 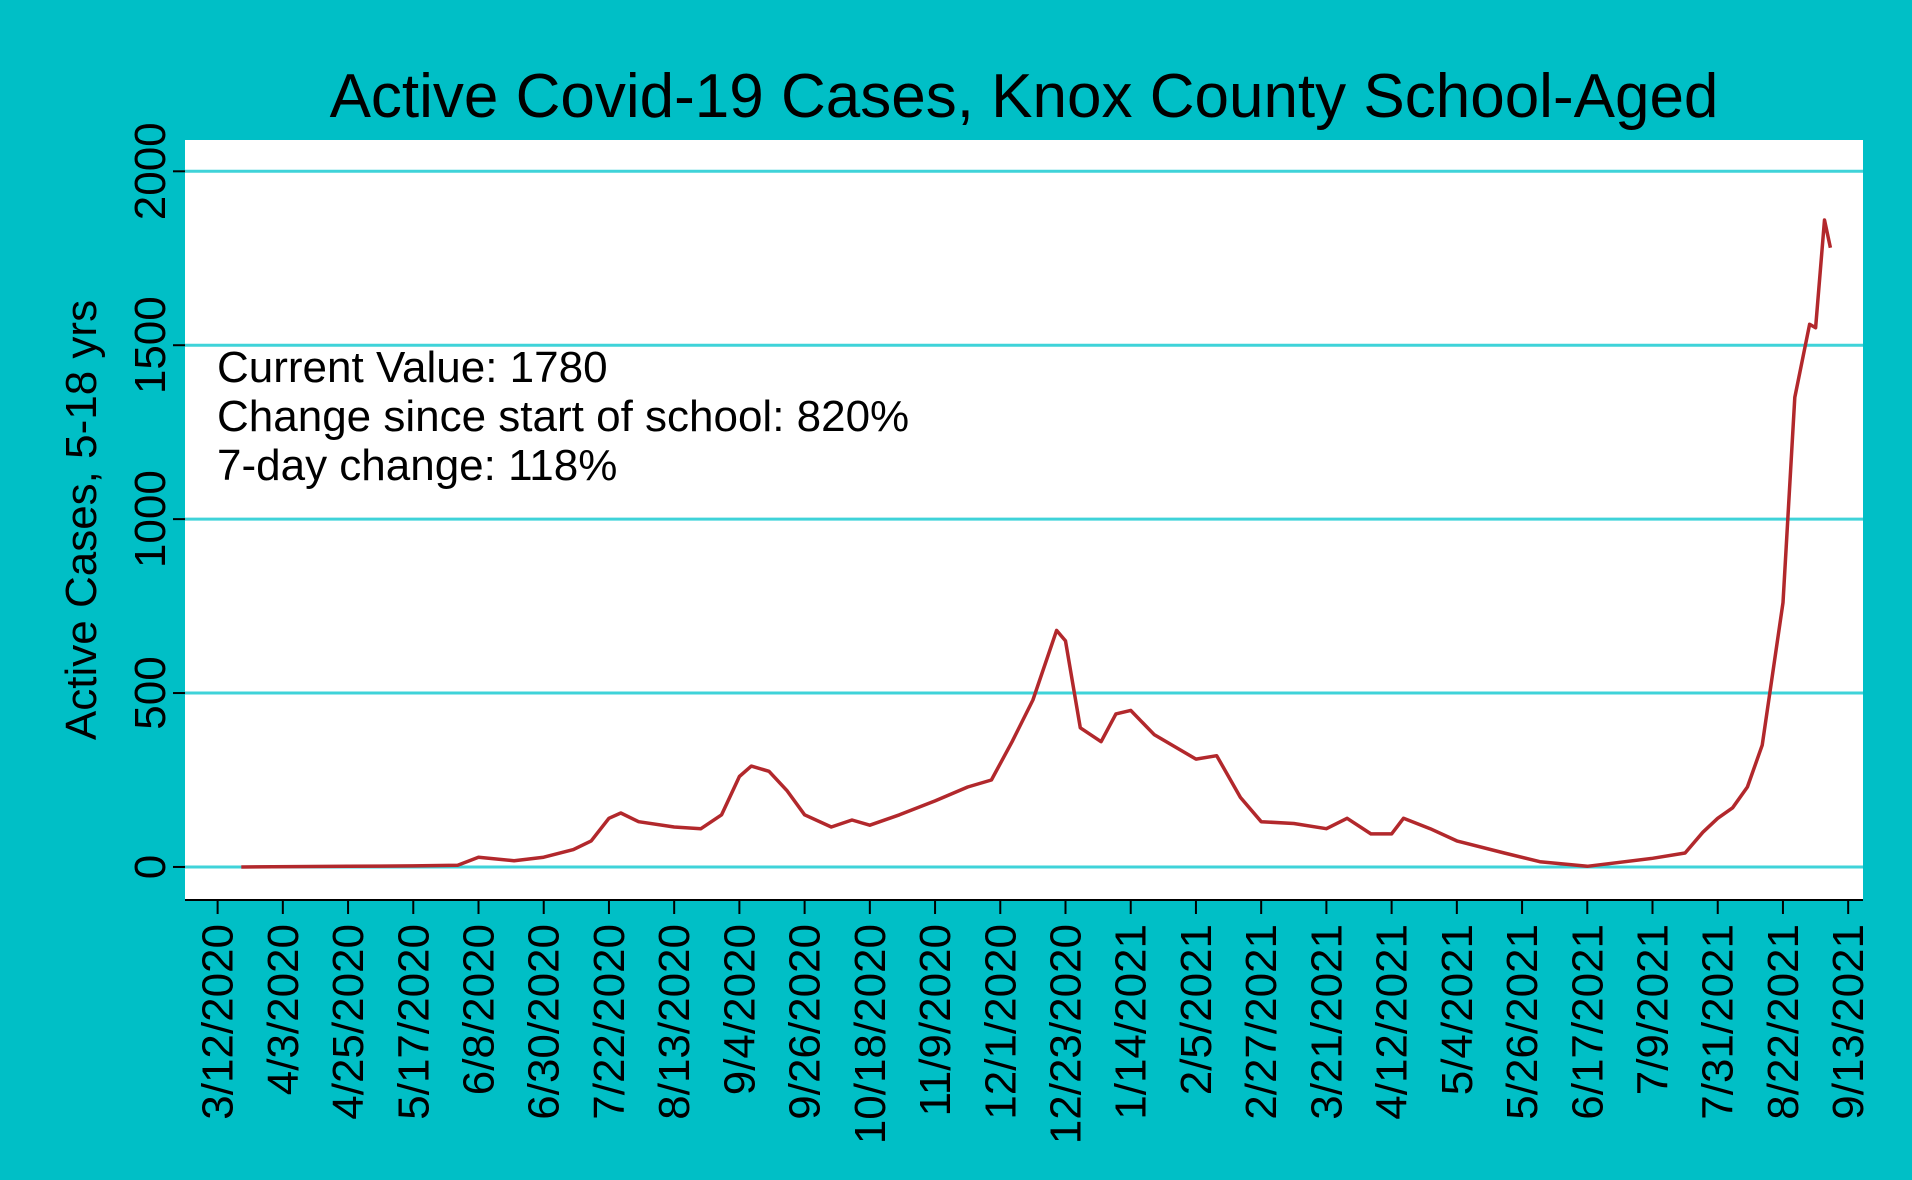 What do you see at coordinates (1196, 1009) in the screenshot?
I see `x-tick-label: 2/5/2021` at bounding box center [1196, 1009].